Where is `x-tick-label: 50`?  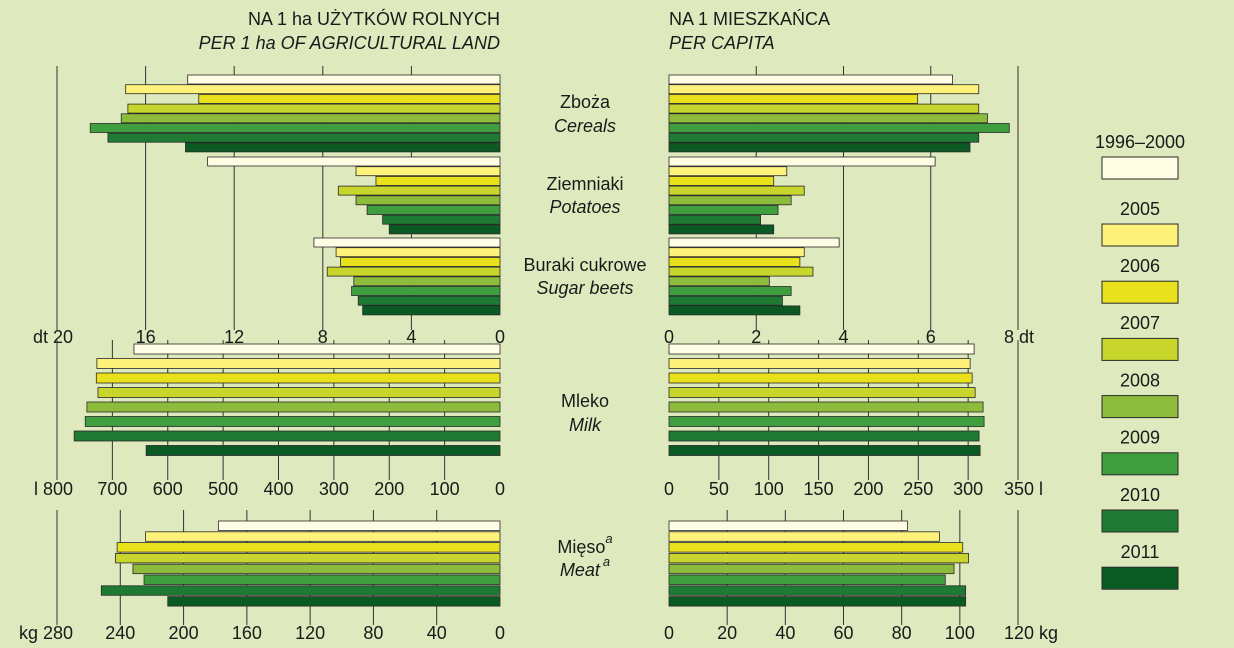 x-tick-label: 50 is located at coordinates (719, 489).